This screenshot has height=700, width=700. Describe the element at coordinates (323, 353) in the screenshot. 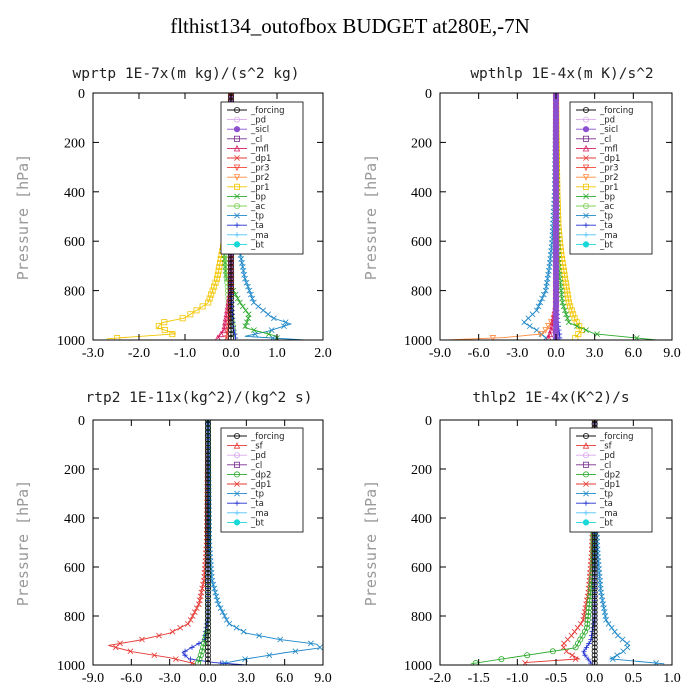

I see `x-tick-label: 2.0` at that location.